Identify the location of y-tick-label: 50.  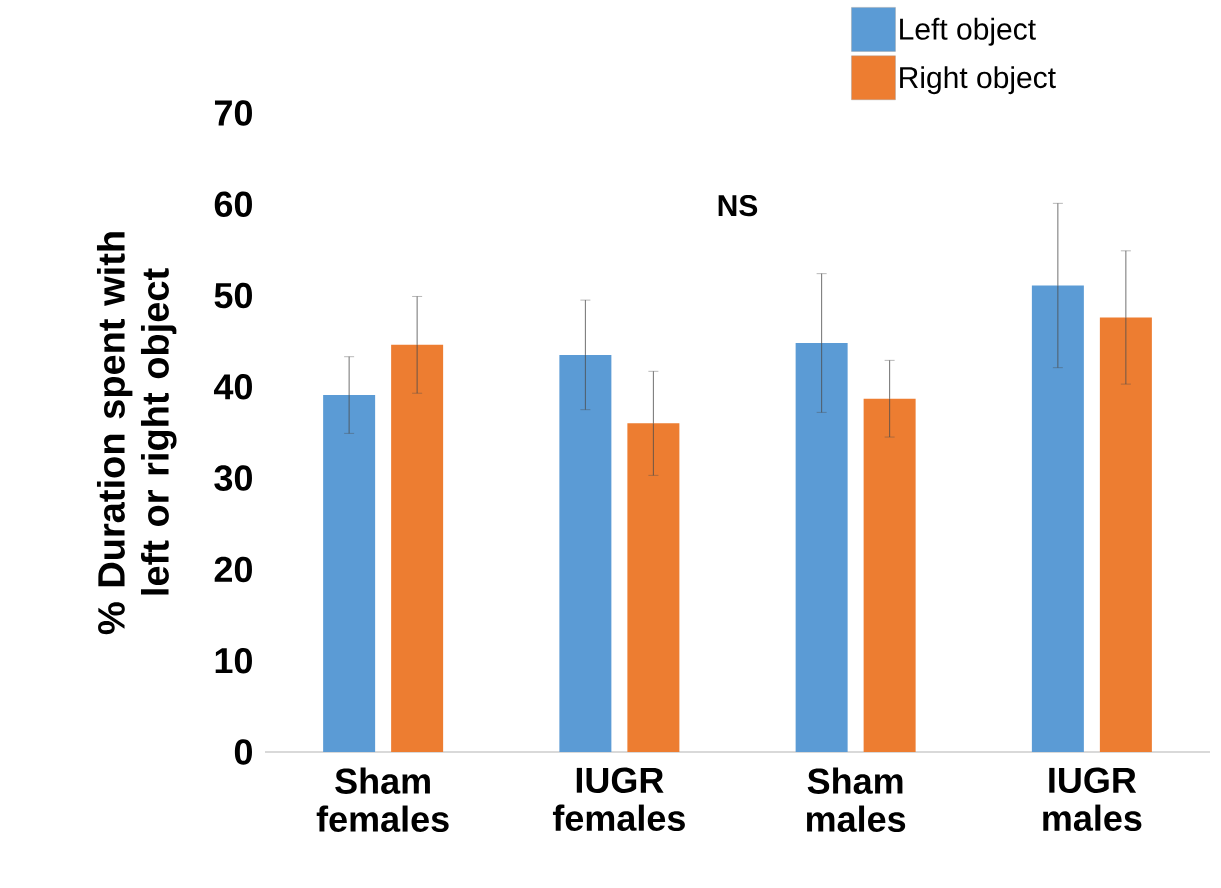
(233, 295).